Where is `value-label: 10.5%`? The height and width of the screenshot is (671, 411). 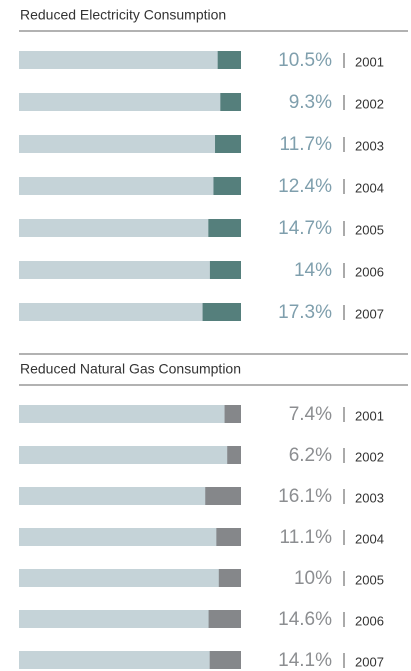 value-label: 10.5% is located at coordinates (305, 60).